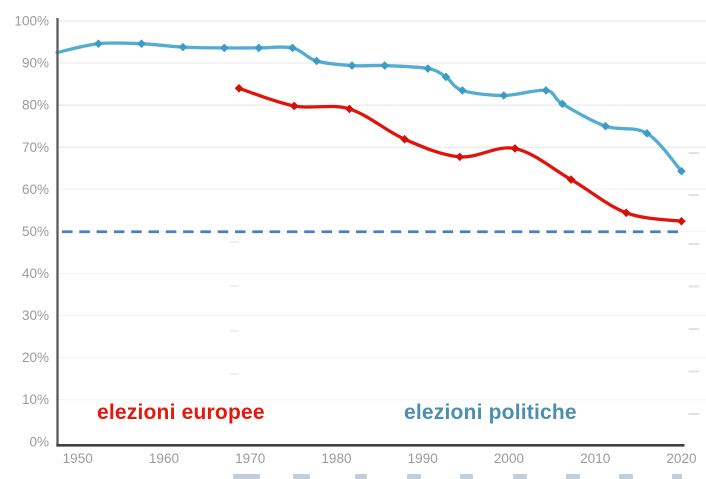  What do you see at coordinates (31, 21) in the screenshot?
I see `y-tick-label: 100%` at bounding box center [31, 21].